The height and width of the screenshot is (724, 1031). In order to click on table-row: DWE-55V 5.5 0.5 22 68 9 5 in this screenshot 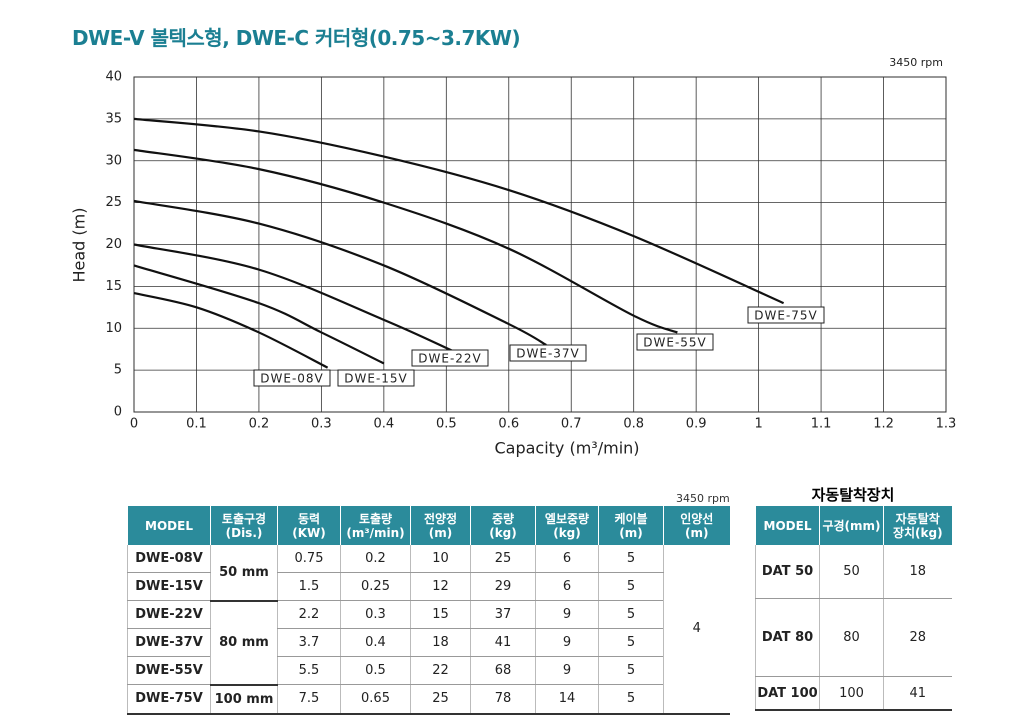, I will do `click(428, 670)`.